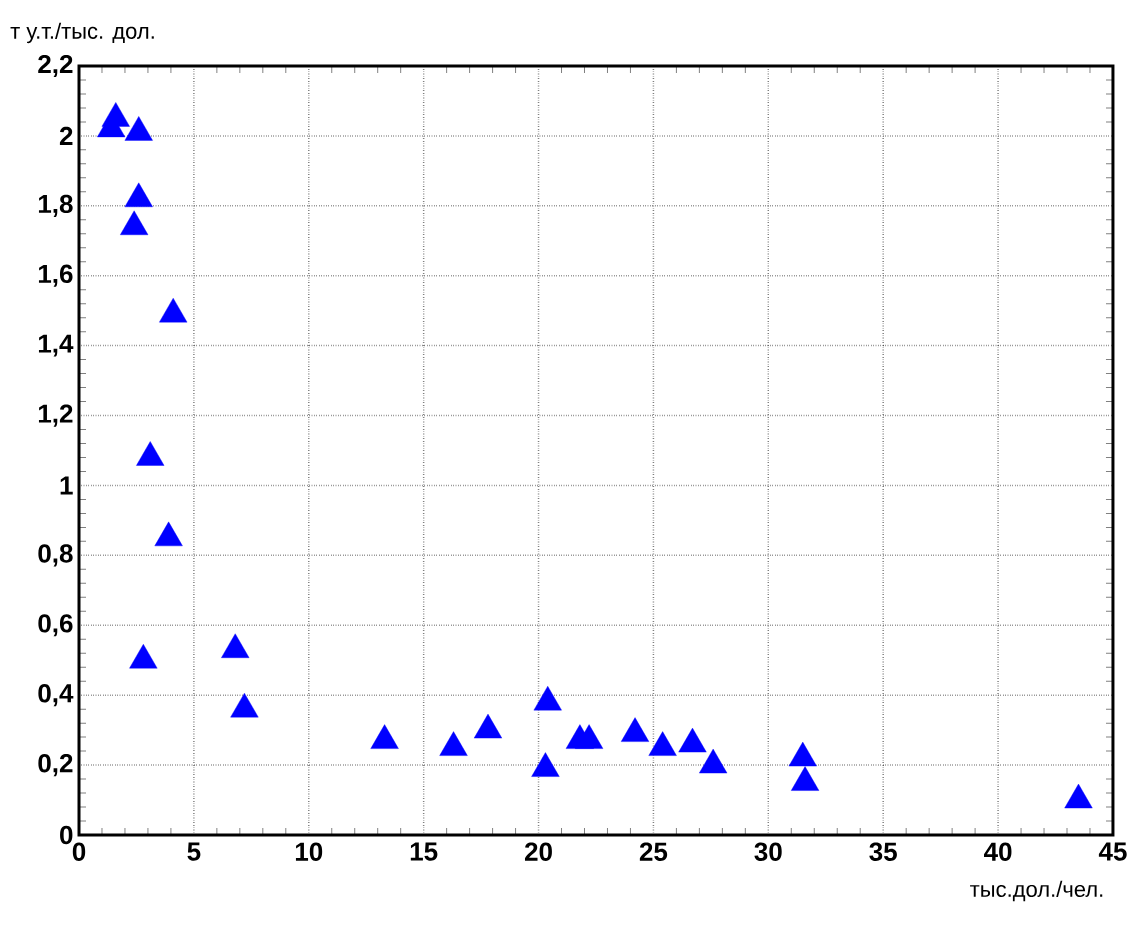 This screenshot has width=1140, height=925. What do you see at coordinates (194, 851) in the screenshot?
I see `x-tick-label: 5` at bounding box center [194, 851].